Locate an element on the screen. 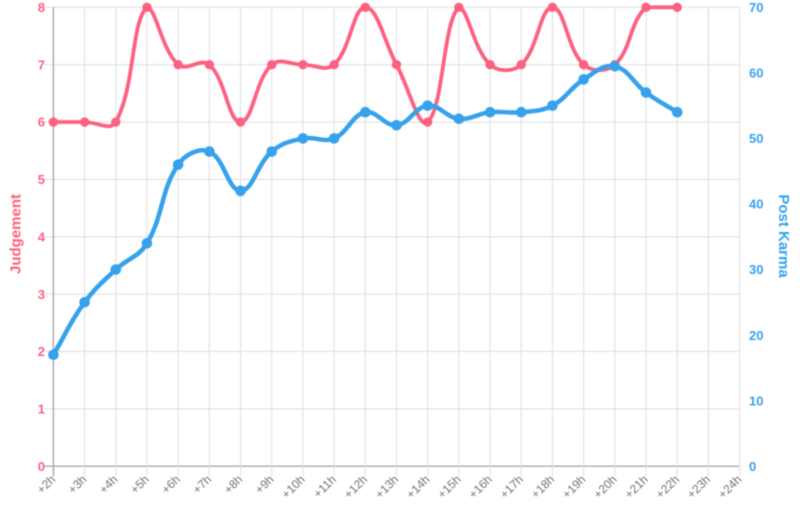  svg-text: 4 is located at coordinates (42, 236).